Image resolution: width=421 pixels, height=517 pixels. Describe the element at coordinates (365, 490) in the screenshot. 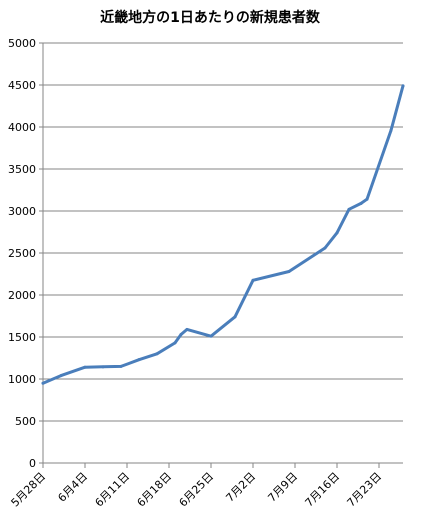

I see `x-tick-label: 7月23日` at that location.